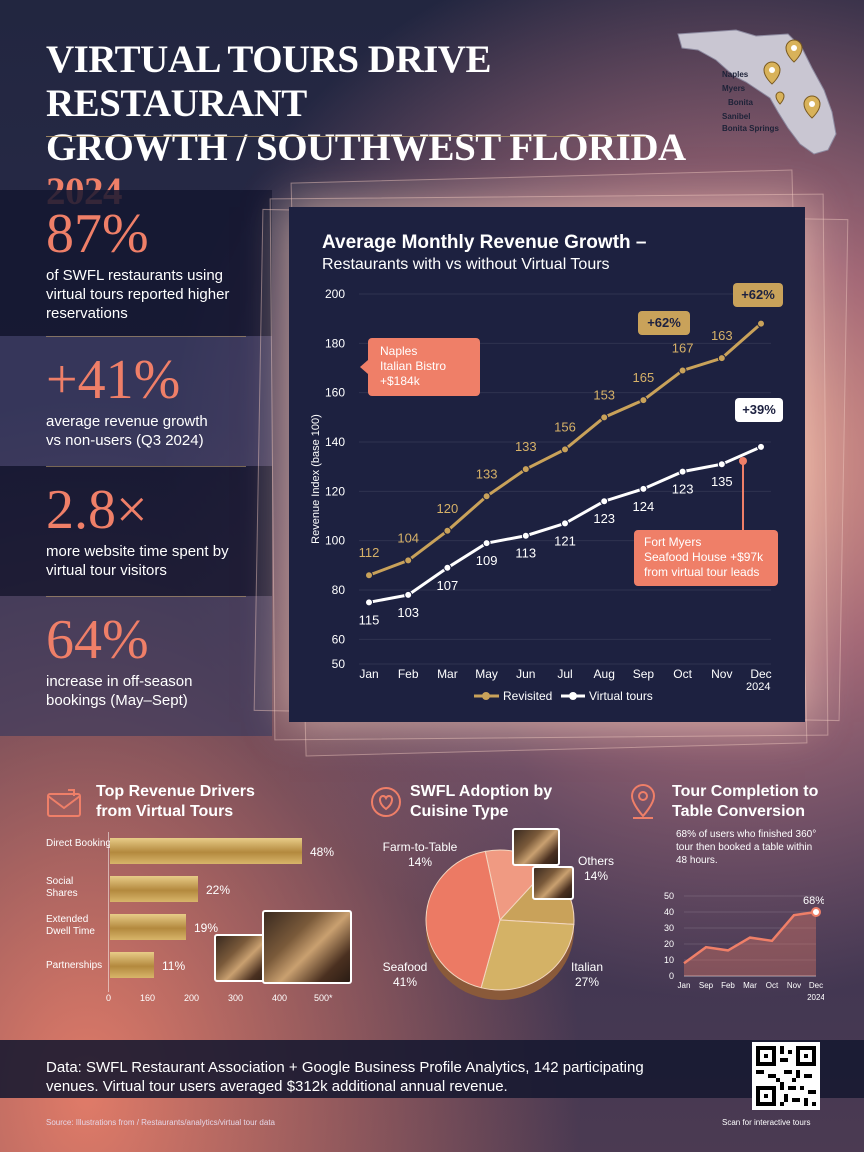 The height and width of the screenshot is (1152, 864). What do you see at coordinates (644, 377) in the screenshot?
I see `data-label: 165` at bounding box center [644, 377].